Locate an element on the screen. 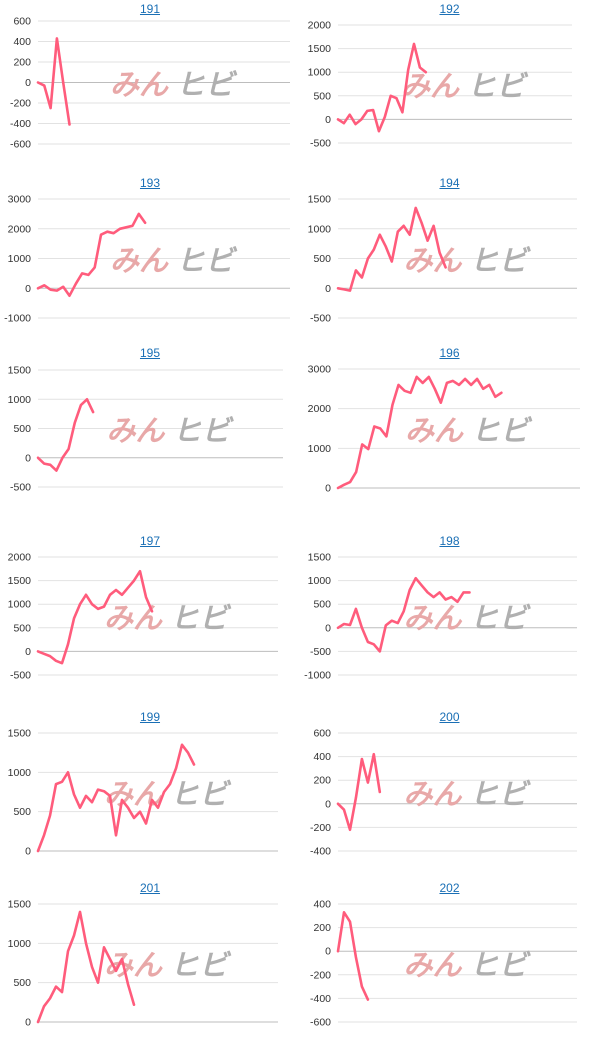  chart-title-link: 201 is located at coordinates (150, 888).